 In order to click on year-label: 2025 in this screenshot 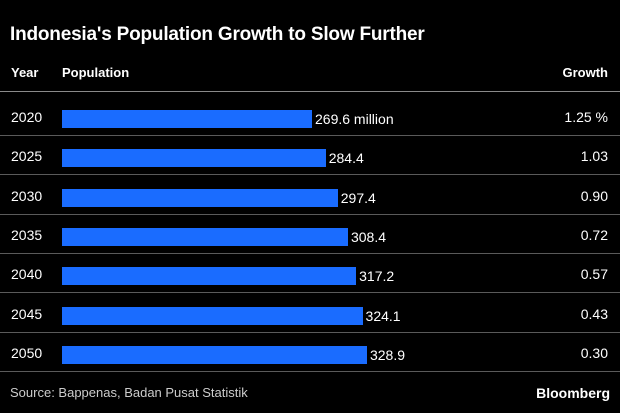, I will do `click(27, 156)`.